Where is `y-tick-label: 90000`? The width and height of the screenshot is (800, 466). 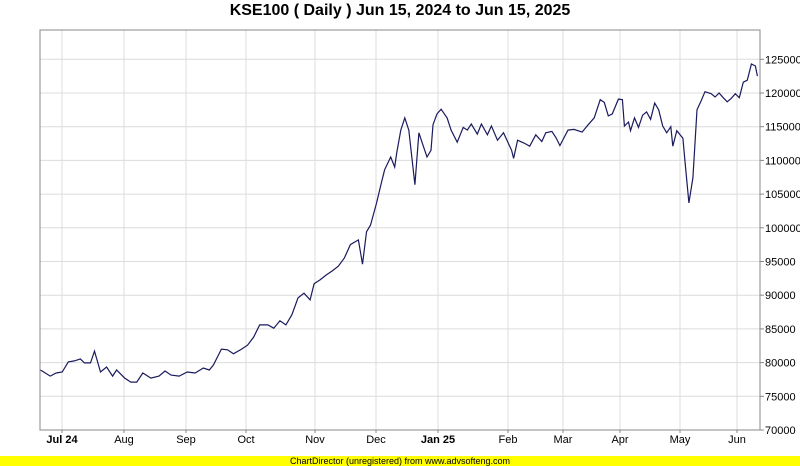 y-tick-label: 90000 is located at coordinates (780, 296).